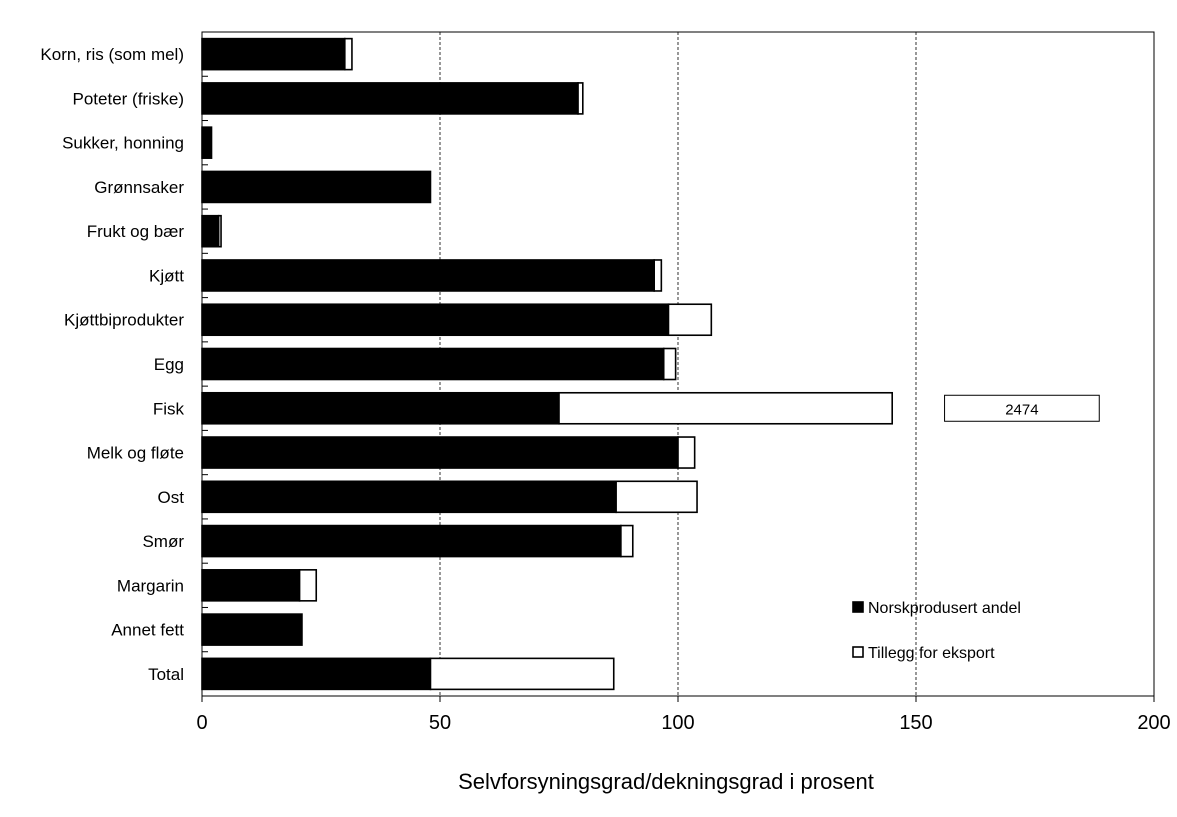 This screenshot has width=1177, height=817. I want to click on category-label: Grønnsaker, so click(139, 187).